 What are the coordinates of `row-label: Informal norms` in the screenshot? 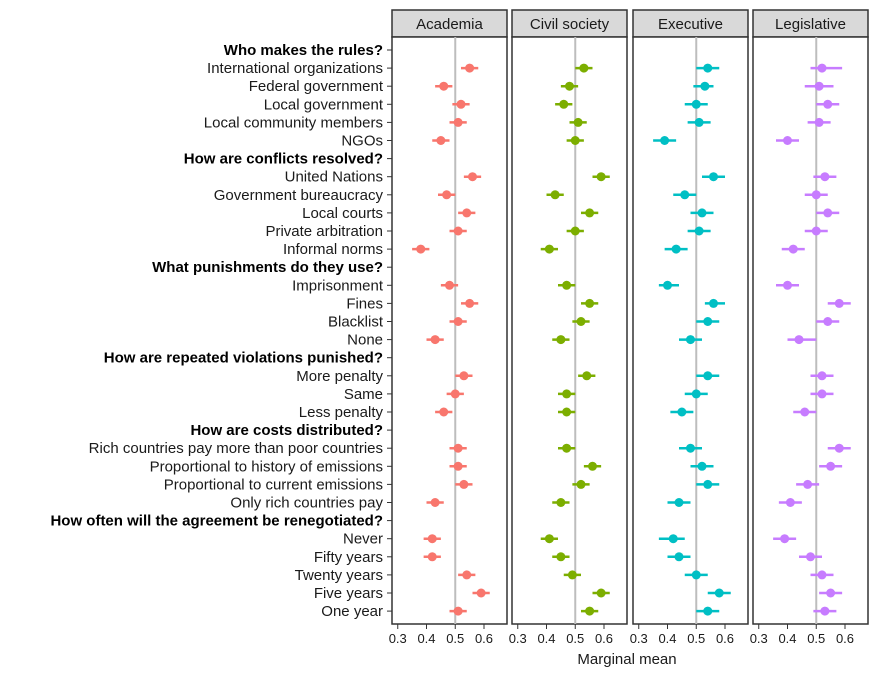 It's located at (333, 249).